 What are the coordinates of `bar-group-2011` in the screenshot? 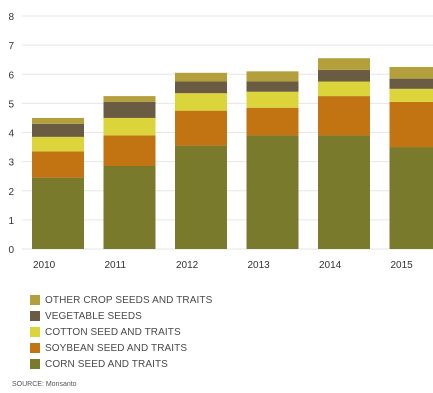 It's located at (129, 172).